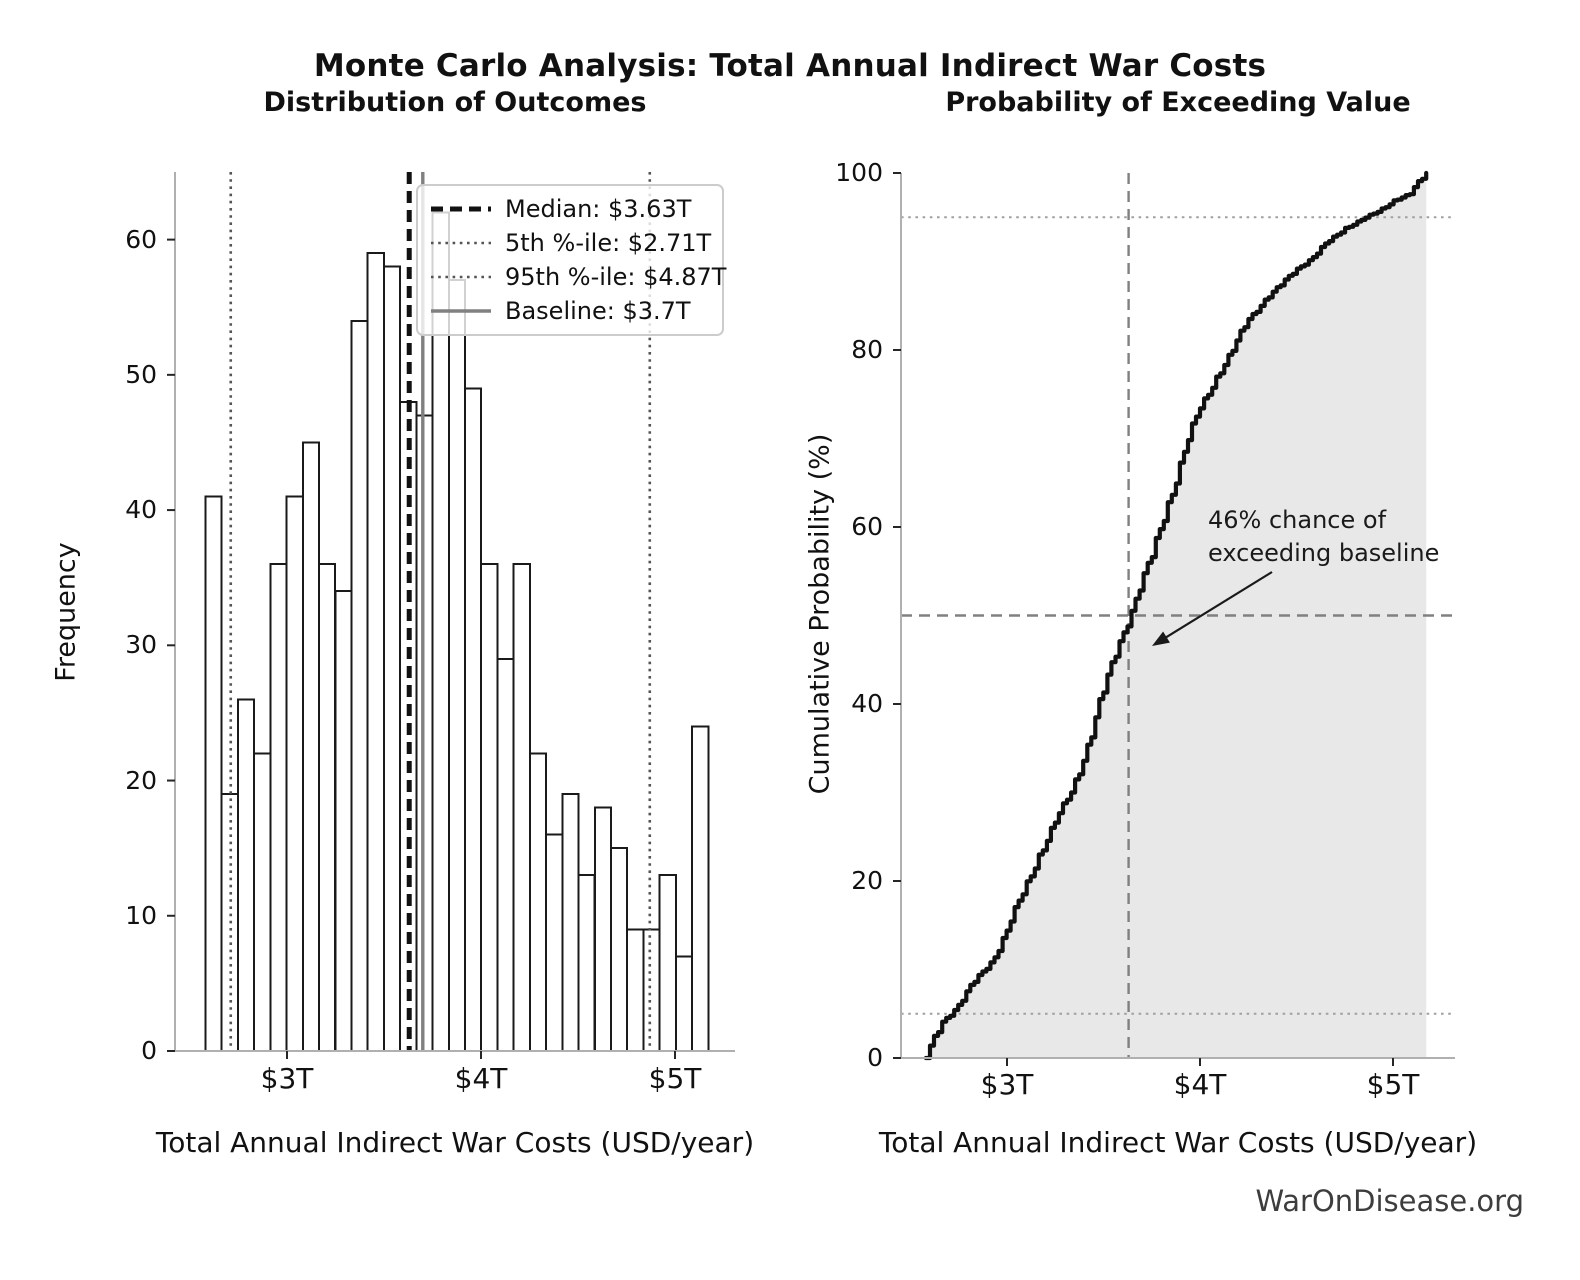 The width and height of the screenshot is (1580, 1280). I want to click on legend-label-p5: 5th %-ile: $2.71T, so click(608, 243).